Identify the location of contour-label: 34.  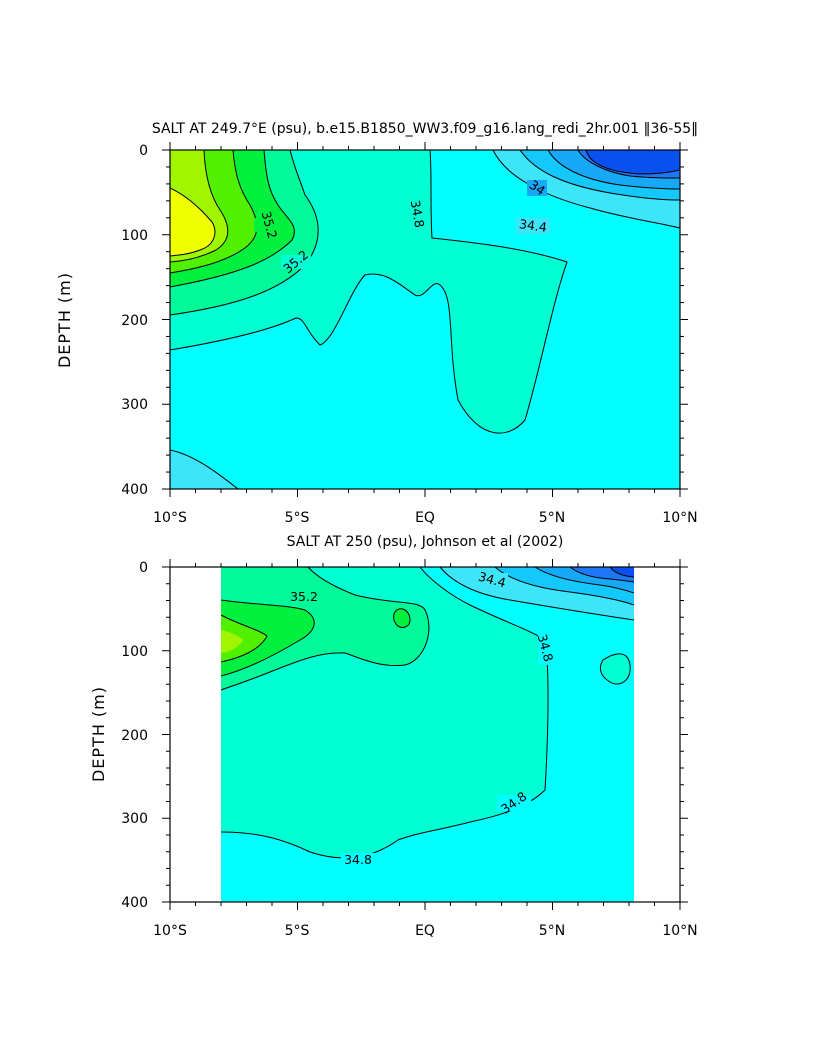
(537, 187).